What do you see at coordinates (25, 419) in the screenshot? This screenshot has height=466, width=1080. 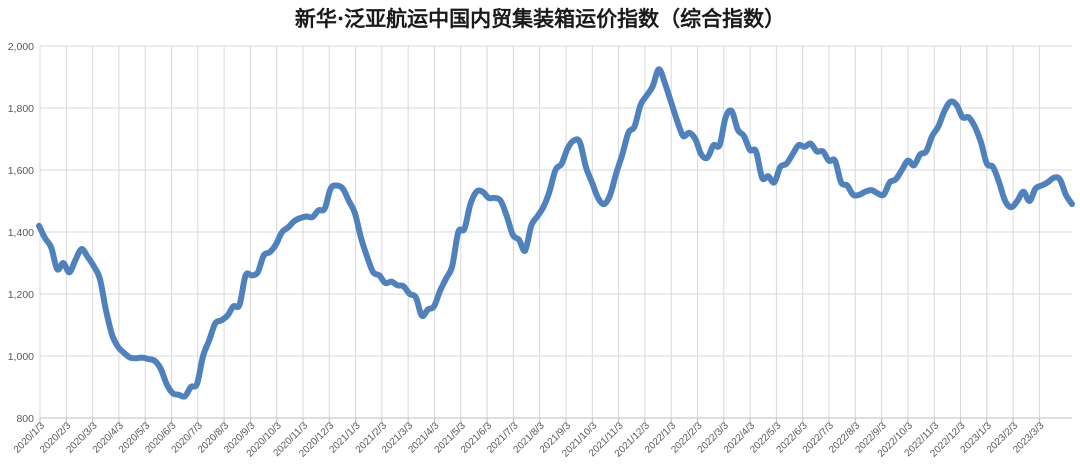 I see `y-tick-label: 800` at bounding box center [25, 419].